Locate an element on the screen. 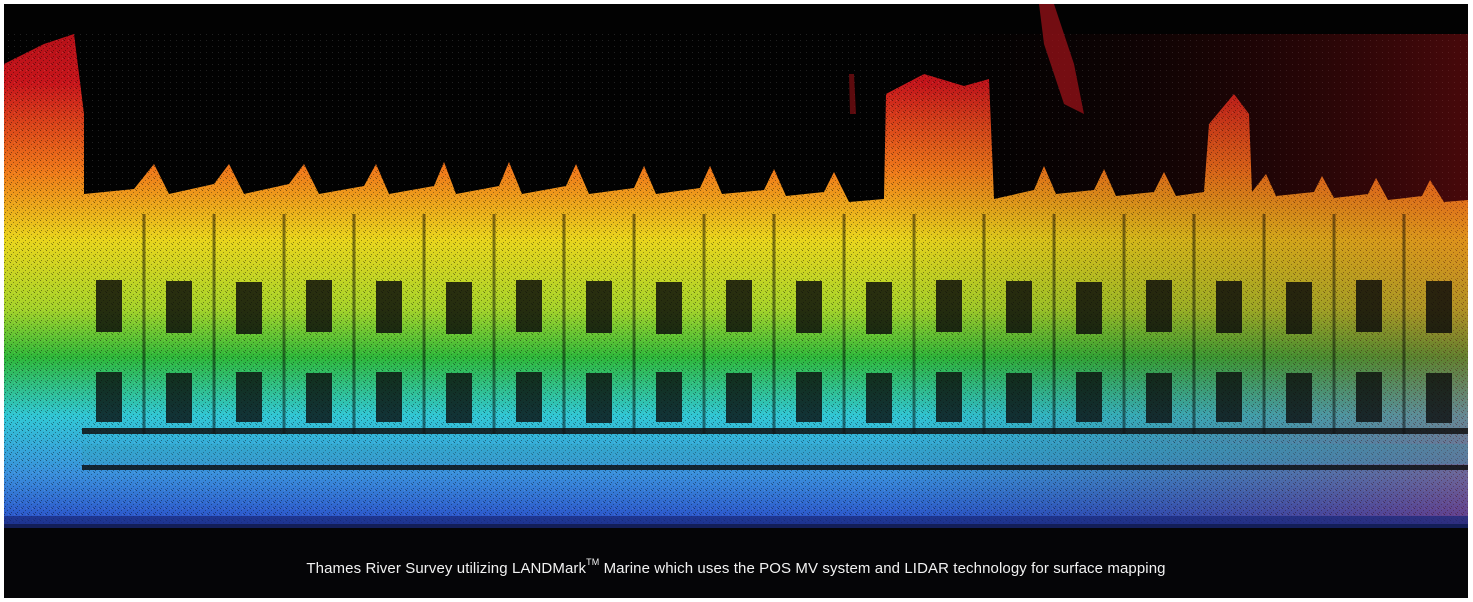  upper-windows is located at coordinates (774, 307).